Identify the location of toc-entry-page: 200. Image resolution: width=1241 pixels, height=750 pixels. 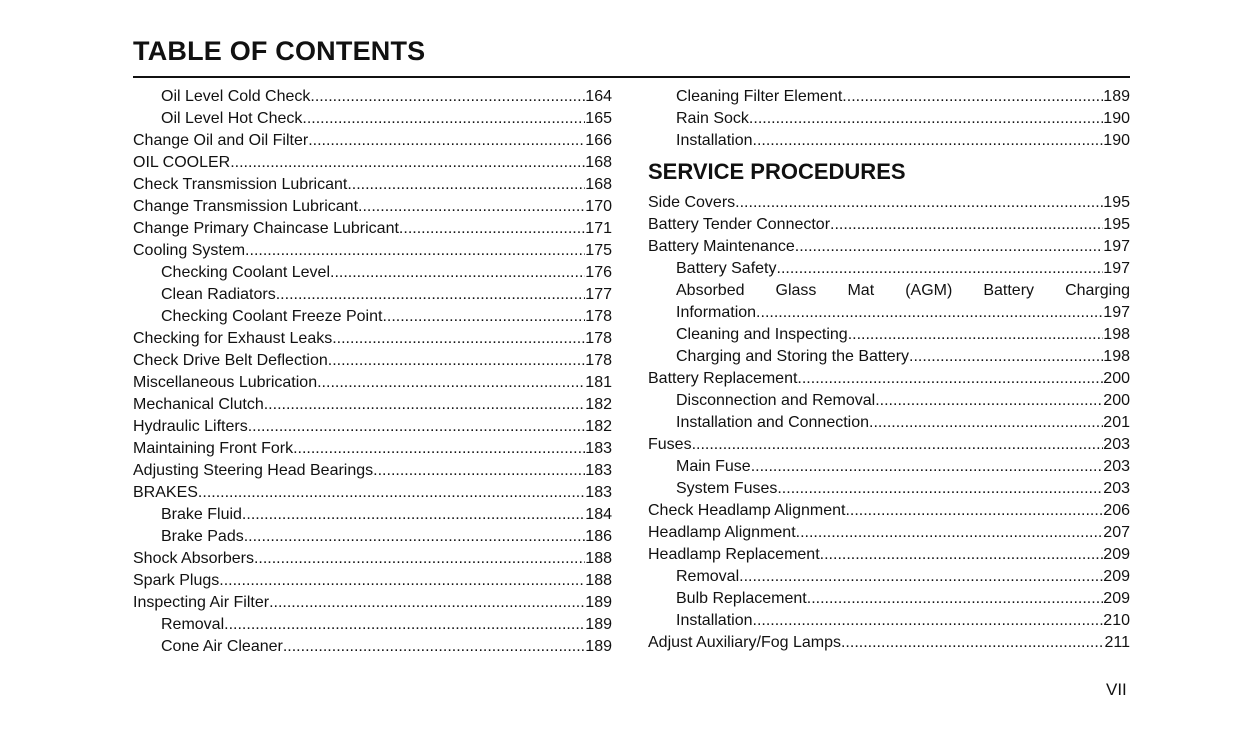
(1116, 378).